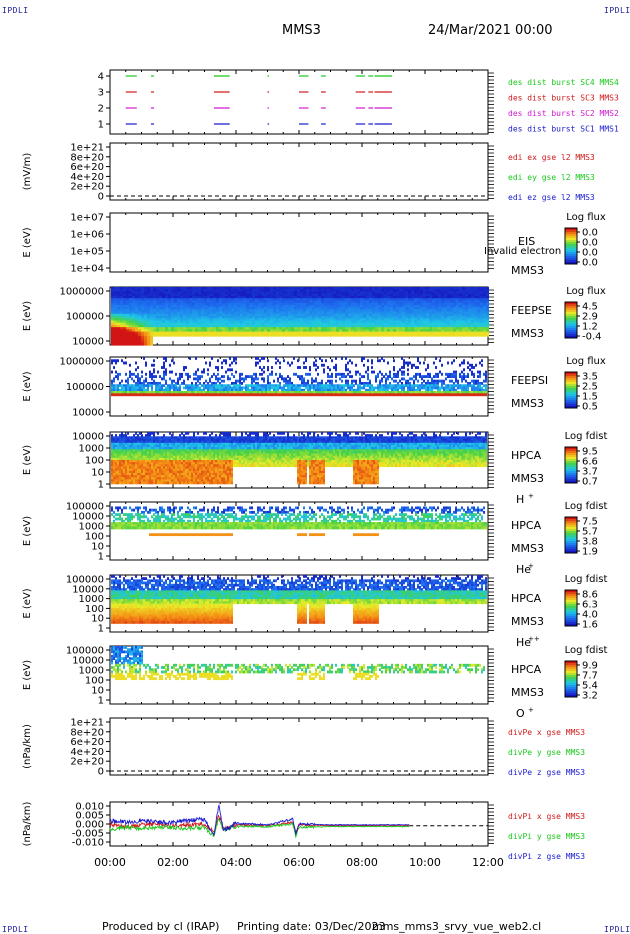 This screenshot has width=630, height=934. What do you see at coordinates (87, 269) in the screenshot?
I see `y-tick-label: 1e+04` at bounding box center [87, 269].